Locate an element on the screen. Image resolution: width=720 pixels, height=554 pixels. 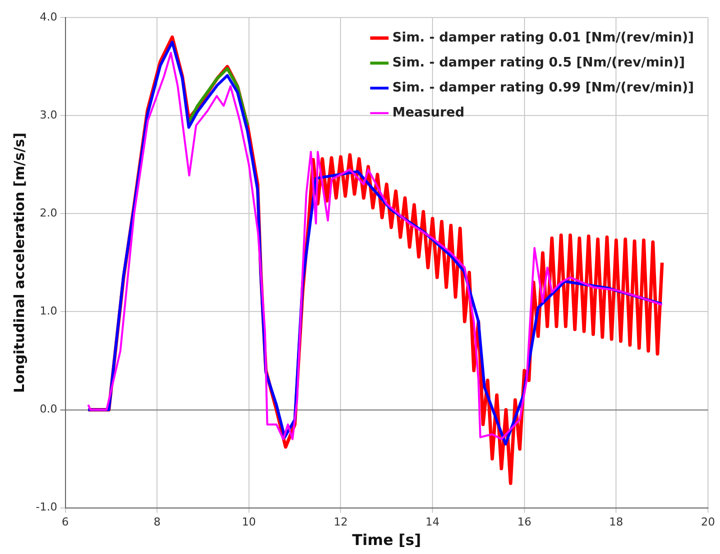
y-tick-label: 3.0 is located at coordinates (49, 115).